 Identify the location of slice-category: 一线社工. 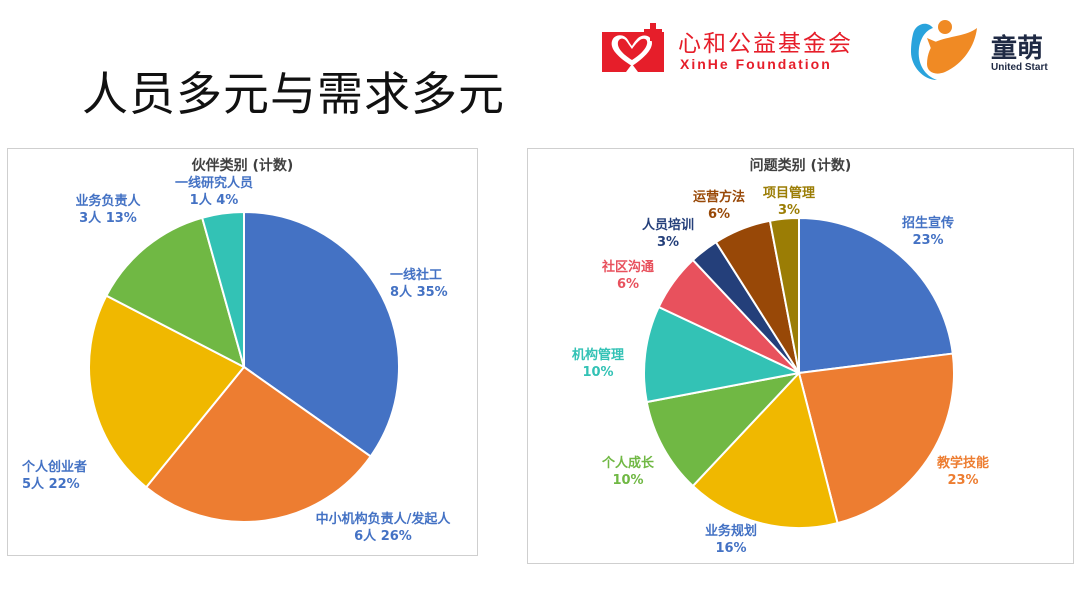
(416, 275).